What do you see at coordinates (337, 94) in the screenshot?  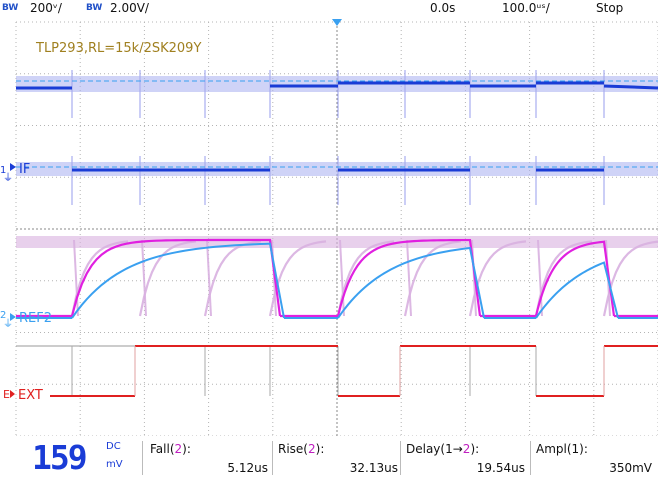 I see `ch1-trace-top` at bounding box center [337, 94].